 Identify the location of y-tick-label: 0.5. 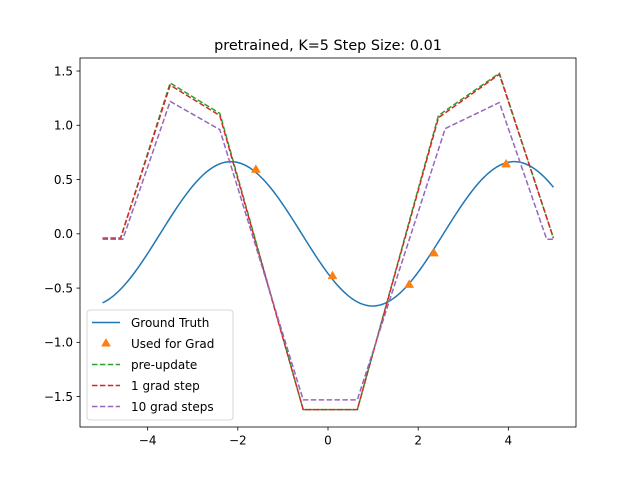
(63, 180).